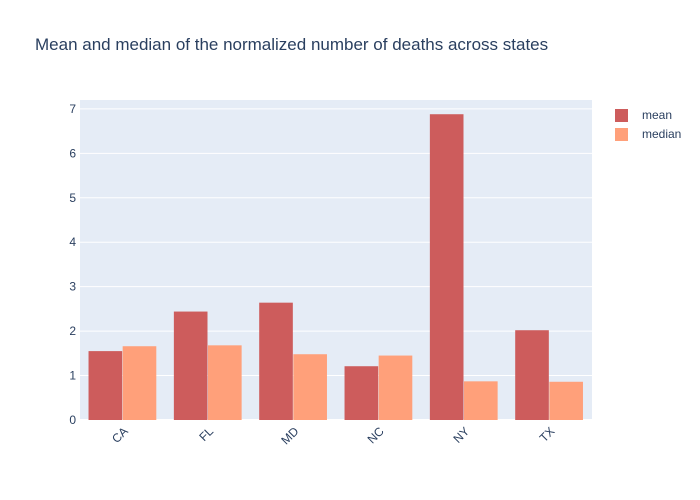 The height and width of the screenshot is (500, 700). I want to click on bar-median-ny, so click(481, 400).